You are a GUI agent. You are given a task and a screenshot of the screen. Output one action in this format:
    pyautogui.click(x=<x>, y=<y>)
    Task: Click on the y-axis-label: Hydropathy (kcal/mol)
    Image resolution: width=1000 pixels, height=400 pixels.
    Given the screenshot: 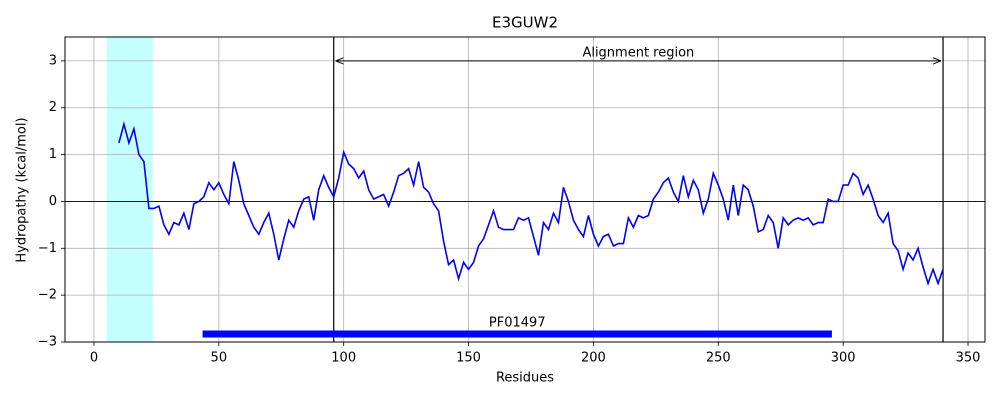 What is the action you would take?
    pyautogui.click(x=22, y=189)
    